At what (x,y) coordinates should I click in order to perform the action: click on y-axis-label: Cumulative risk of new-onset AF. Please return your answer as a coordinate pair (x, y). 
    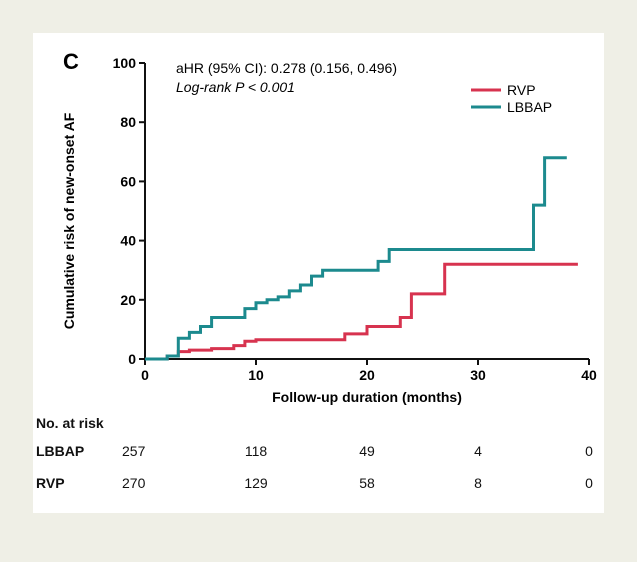
    Looking at the image, I should click on (69, 220).